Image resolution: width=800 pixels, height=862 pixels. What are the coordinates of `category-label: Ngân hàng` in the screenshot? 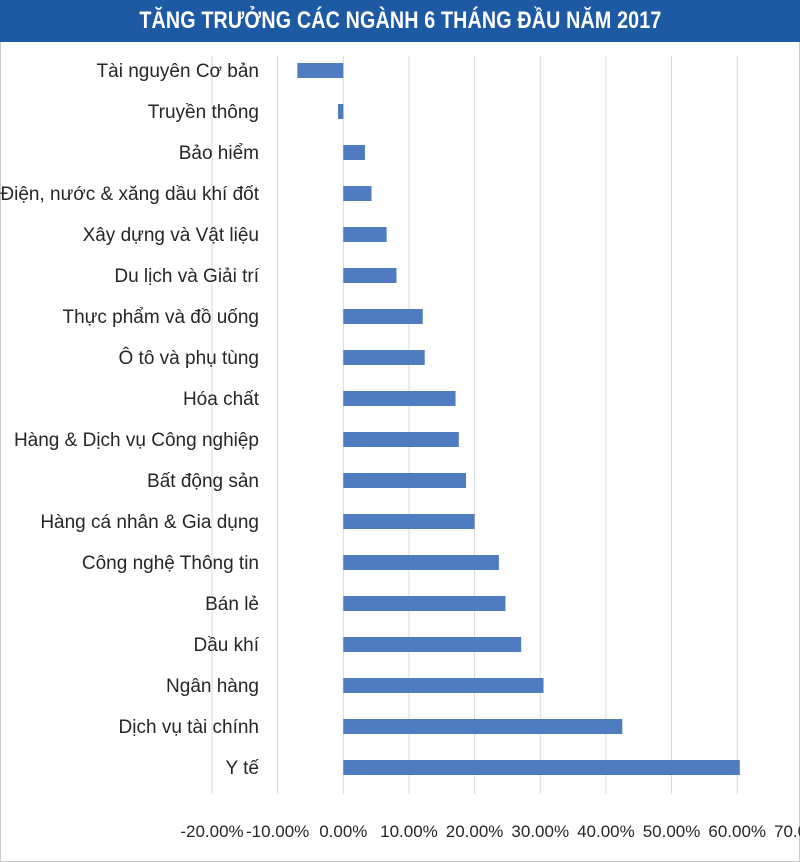 It's located at (212, 686).